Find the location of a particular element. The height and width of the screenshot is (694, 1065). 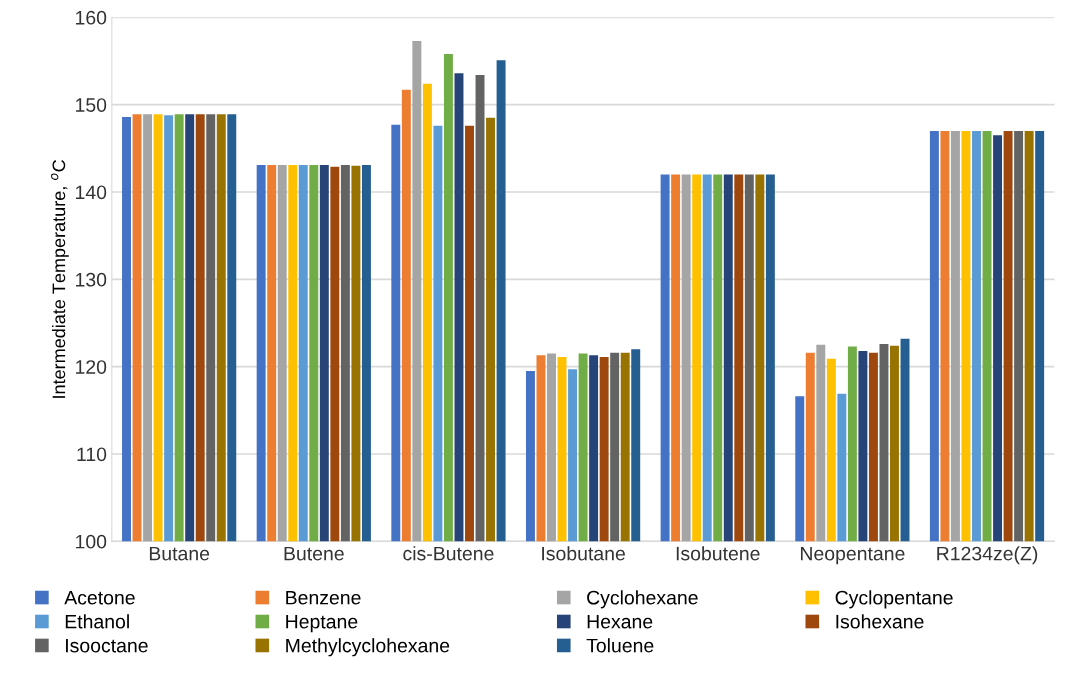

legend-label: Hexane is located at coordinates (620, 621).